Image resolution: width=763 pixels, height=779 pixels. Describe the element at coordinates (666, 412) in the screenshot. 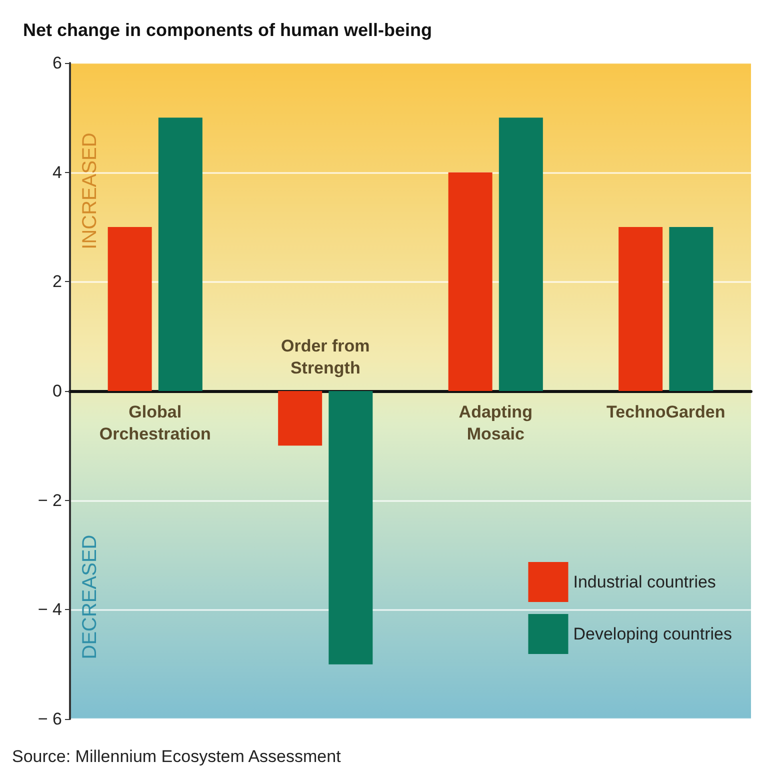

I see `x-tick-label: TechnoGarden` at that location.